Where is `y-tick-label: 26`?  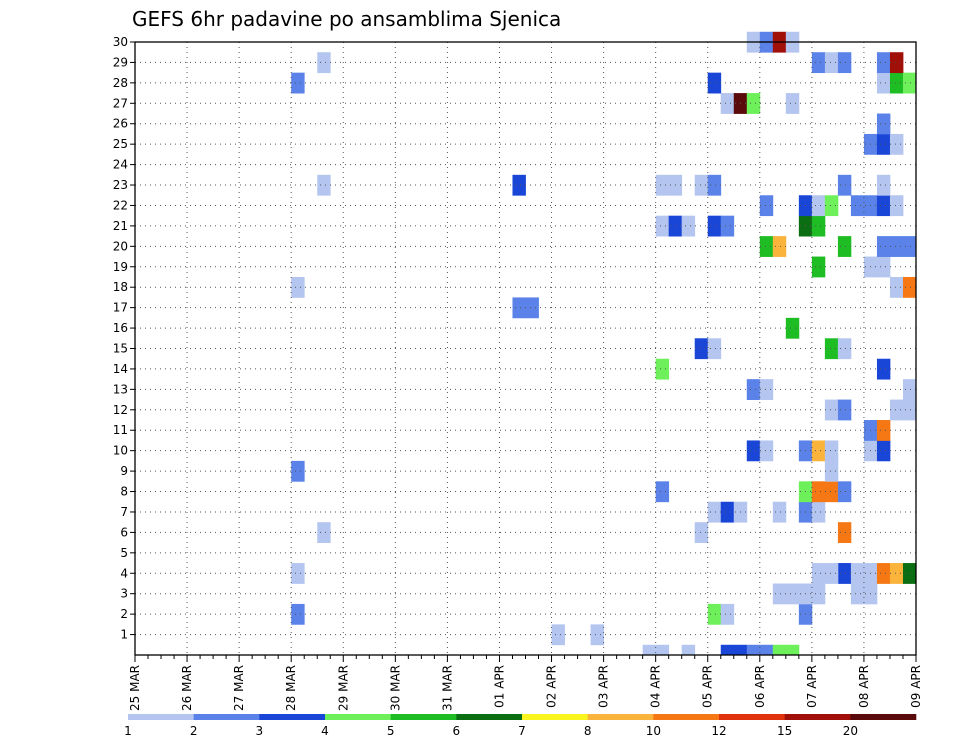 y-tick-label: 26 is located at coordinates (120, 124).